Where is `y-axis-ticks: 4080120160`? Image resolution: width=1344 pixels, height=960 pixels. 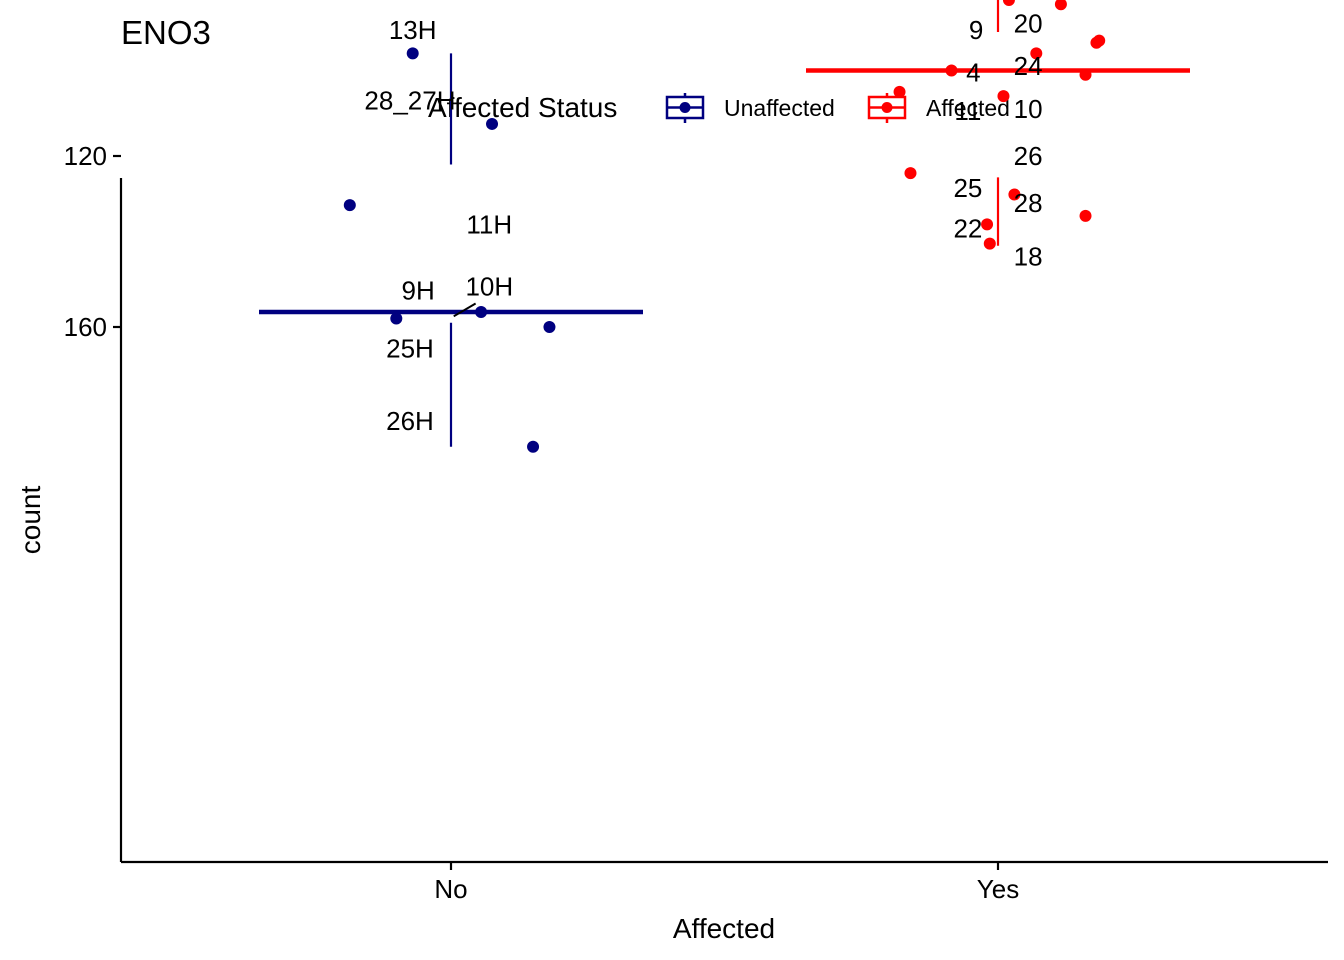
y-axis-ticks: 4080120160 is located at coordinates (92, 241).